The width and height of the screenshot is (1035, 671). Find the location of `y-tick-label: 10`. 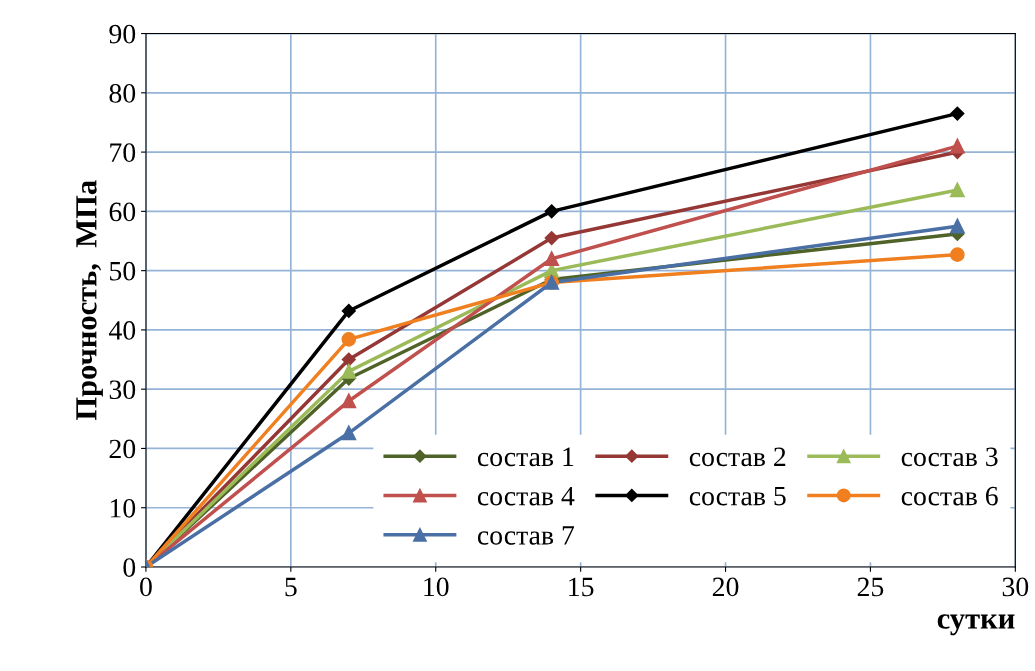

y-tick-label: 10 is located at coordinates (123, 508).